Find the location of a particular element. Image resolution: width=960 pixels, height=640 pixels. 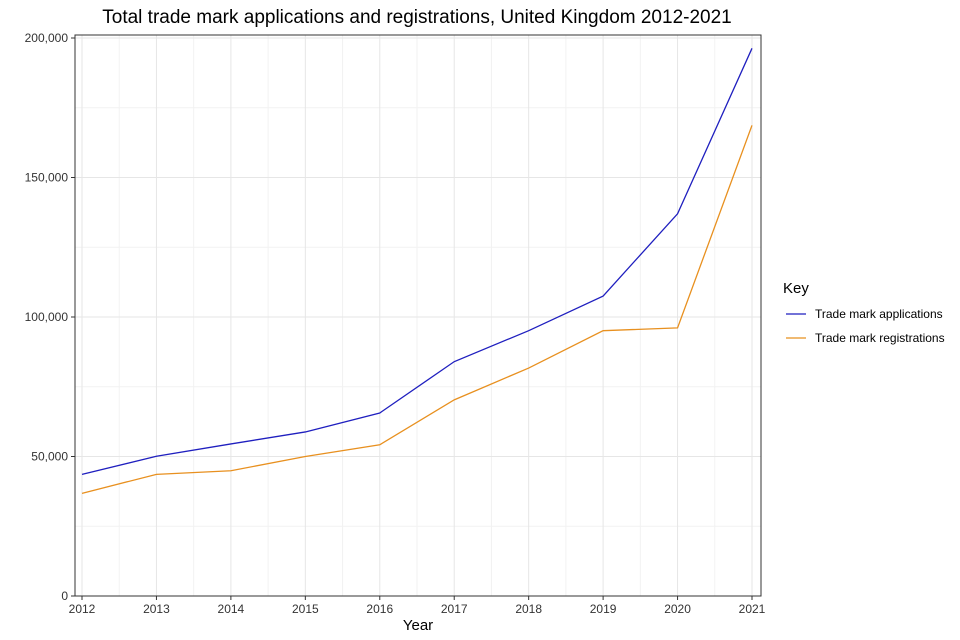

x-tick-label: 2021 is located at coordinates (752, 609).